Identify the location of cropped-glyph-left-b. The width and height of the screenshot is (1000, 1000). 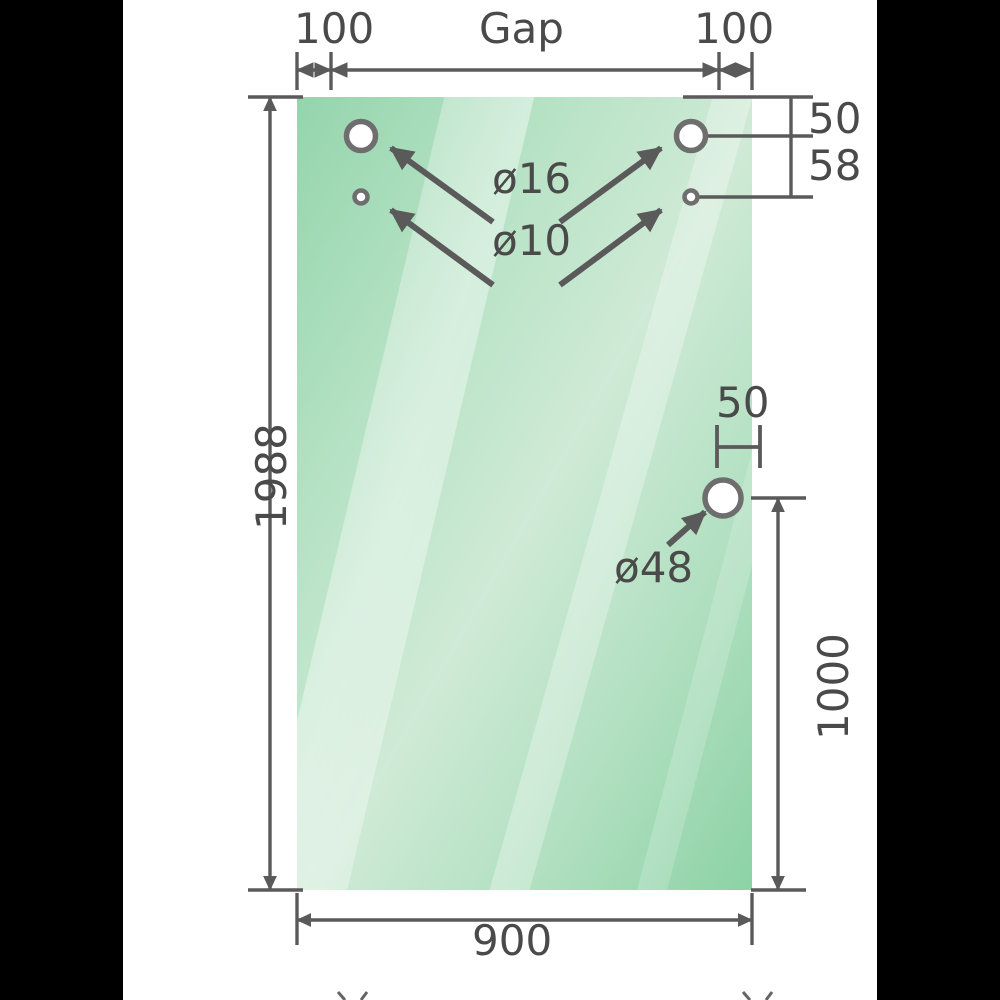
(364, 995).